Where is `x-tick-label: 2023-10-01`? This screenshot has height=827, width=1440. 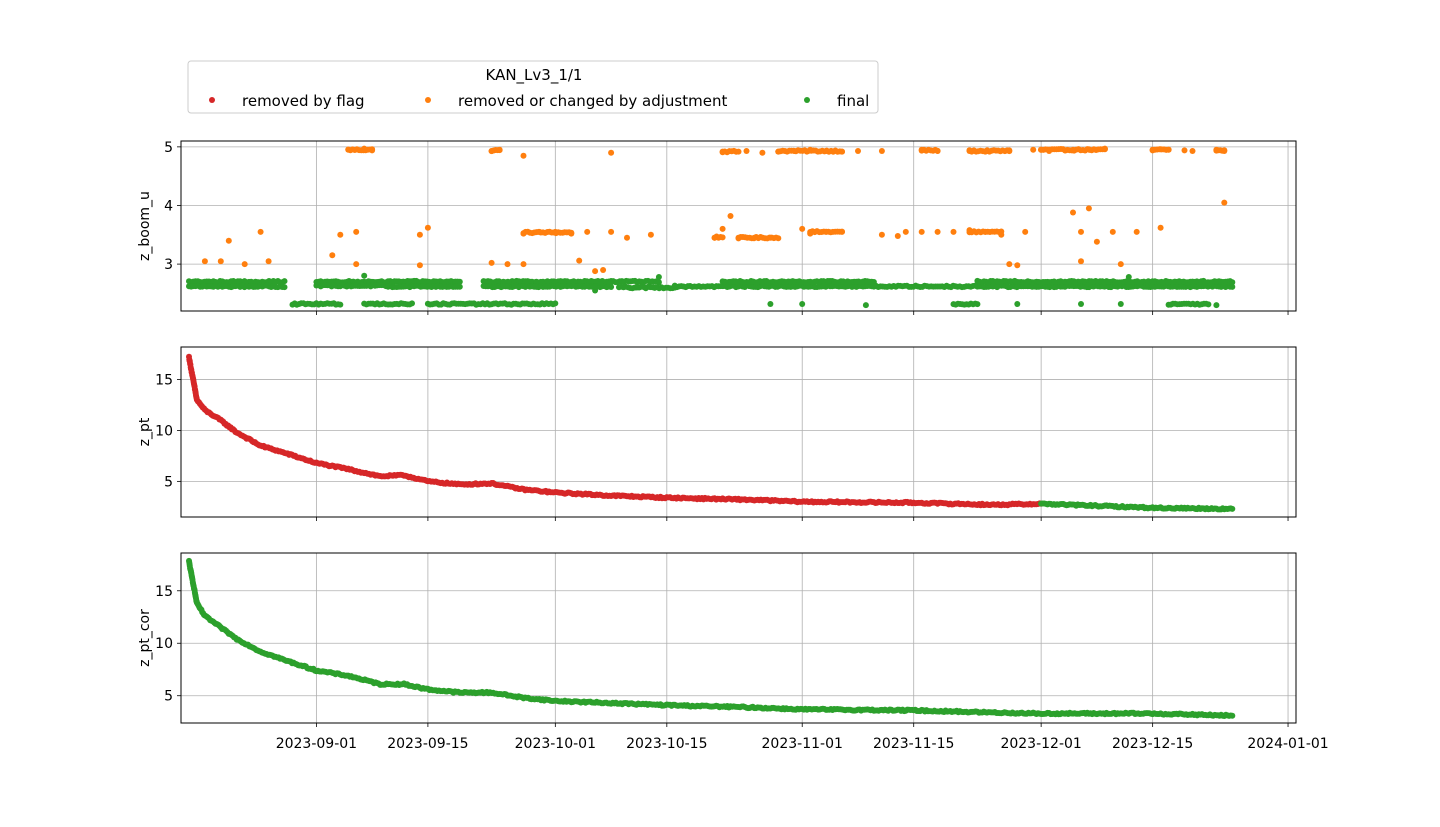 x-tick-label: 2023-10-01 is located at coordinates (555, 744).